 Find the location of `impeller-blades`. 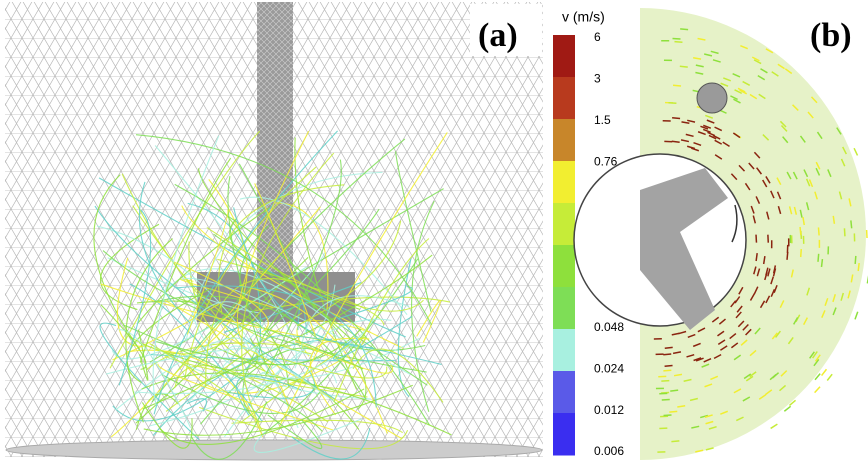

impeller-blades is located at coordinates (684, 249).